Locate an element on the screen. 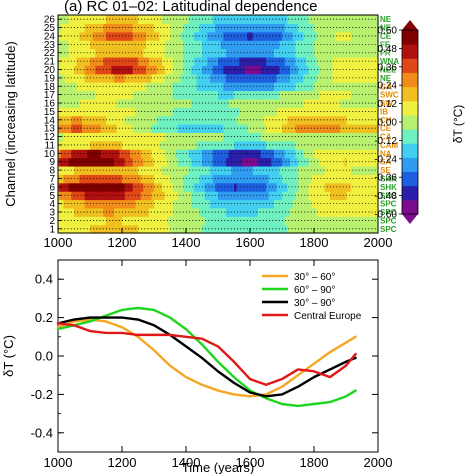 The height and width of the screenshot is (474, 474). region-label: CAM is located at coordinates (389, 145).